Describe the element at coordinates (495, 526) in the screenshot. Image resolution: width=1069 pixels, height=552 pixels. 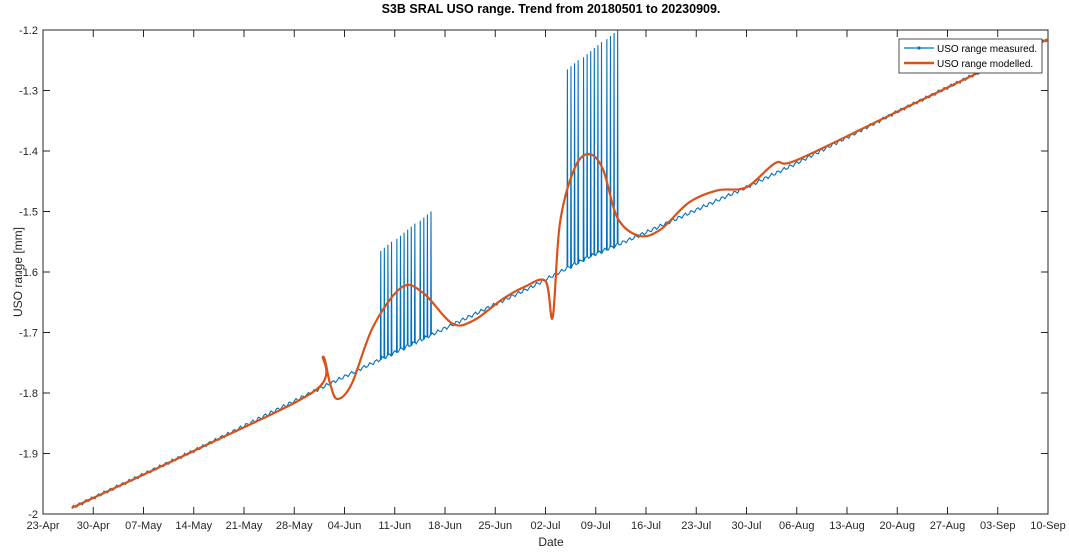
I see `x-tick-label: 25-Jun` at that location.